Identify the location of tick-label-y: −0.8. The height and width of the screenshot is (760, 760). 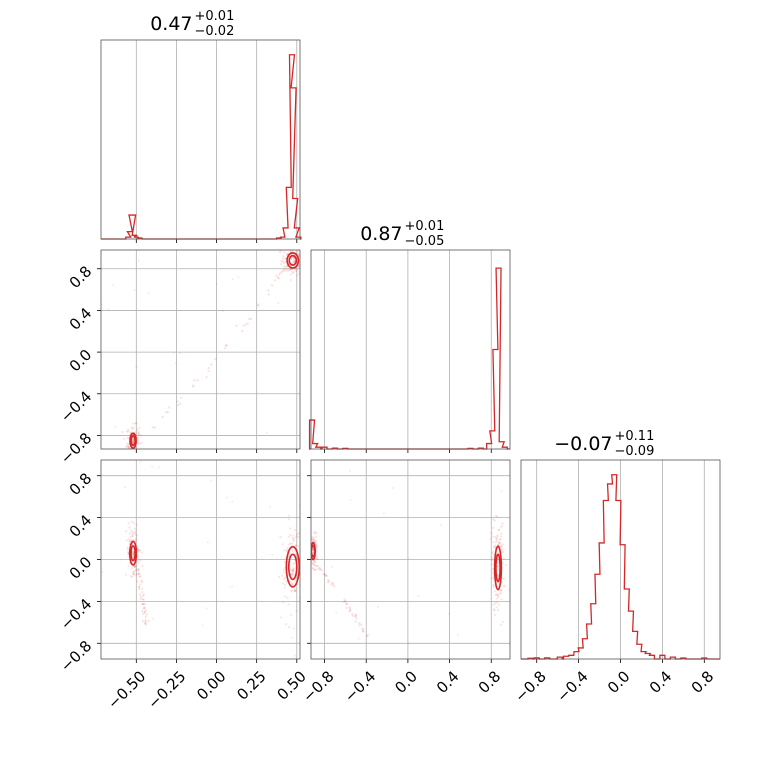
(76, 656).